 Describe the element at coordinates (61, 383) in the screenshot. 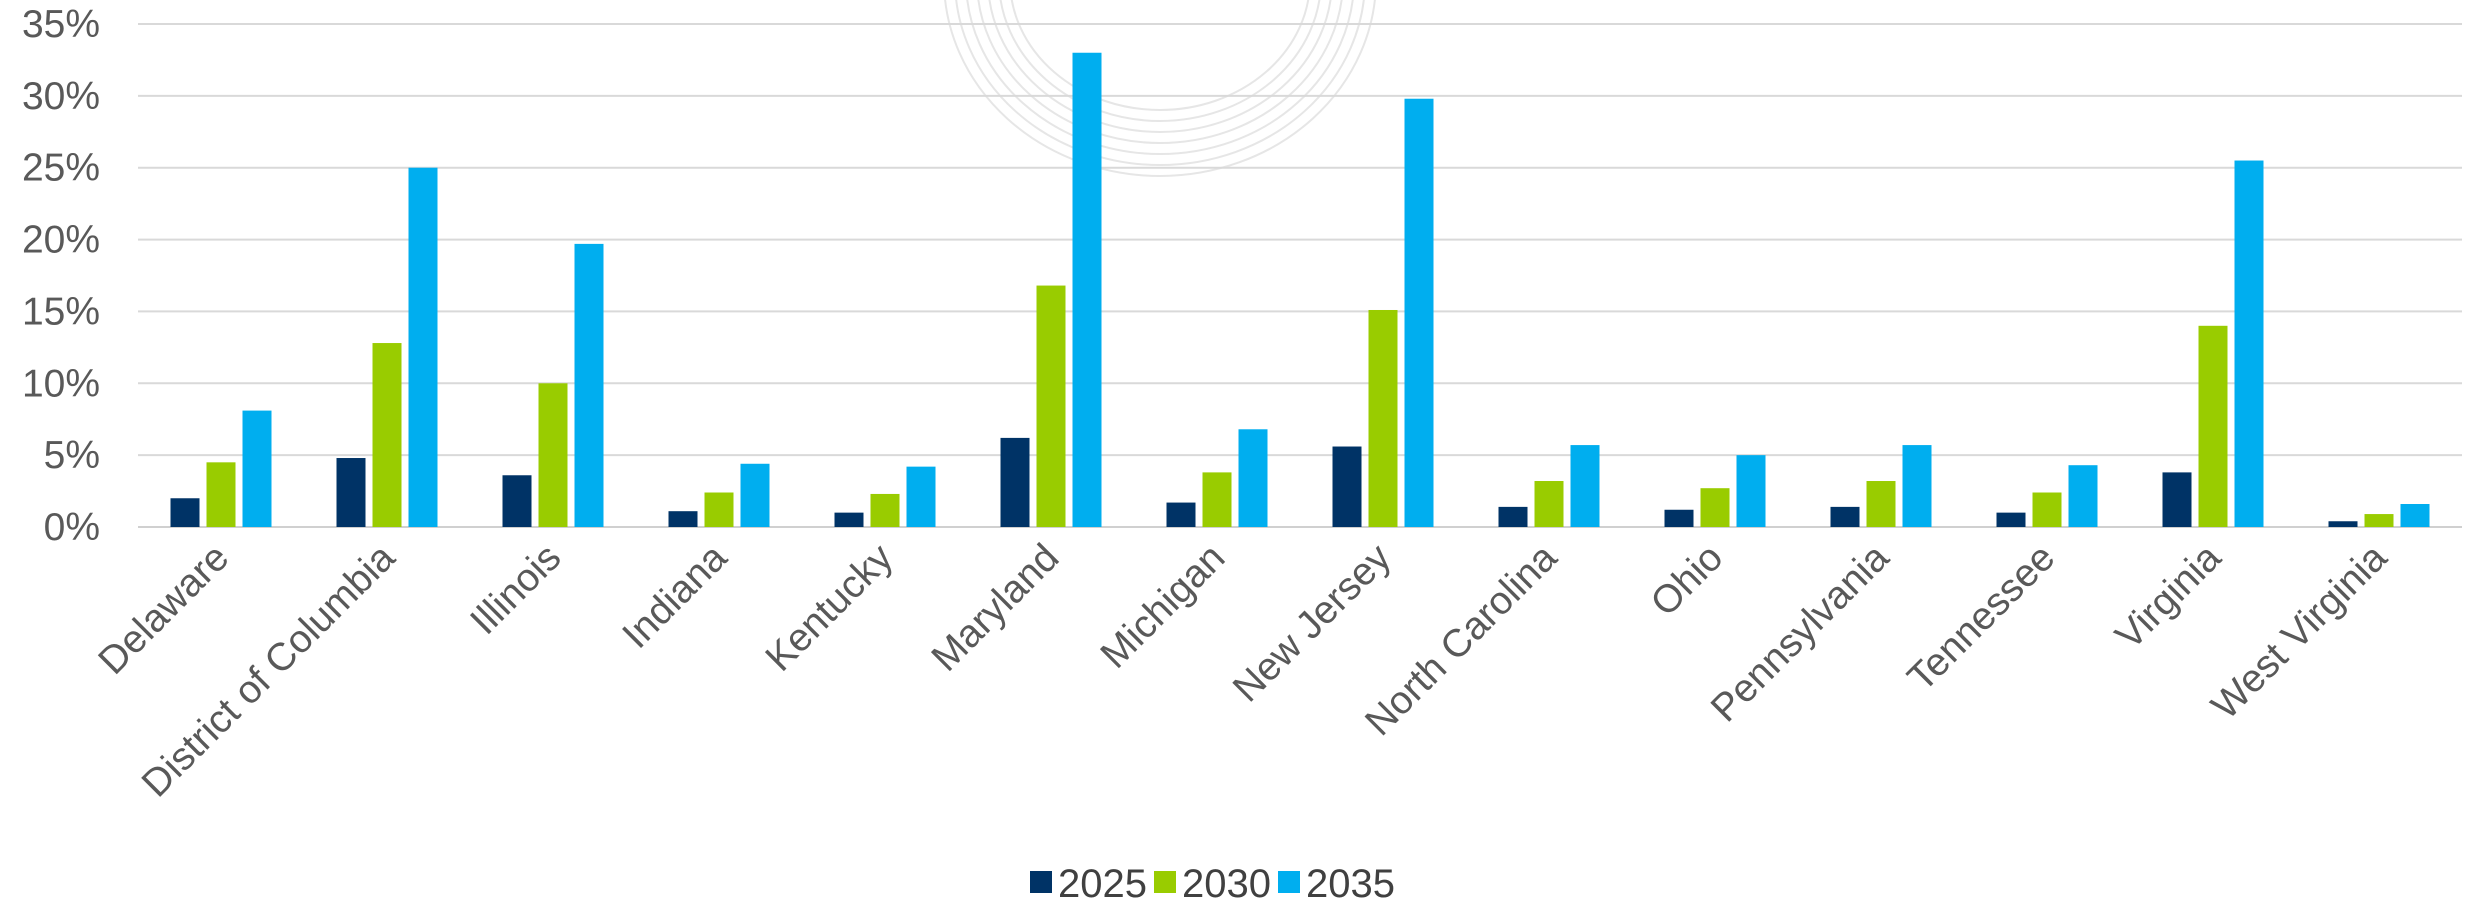

I see `y-tick-label: 10%` at that location.